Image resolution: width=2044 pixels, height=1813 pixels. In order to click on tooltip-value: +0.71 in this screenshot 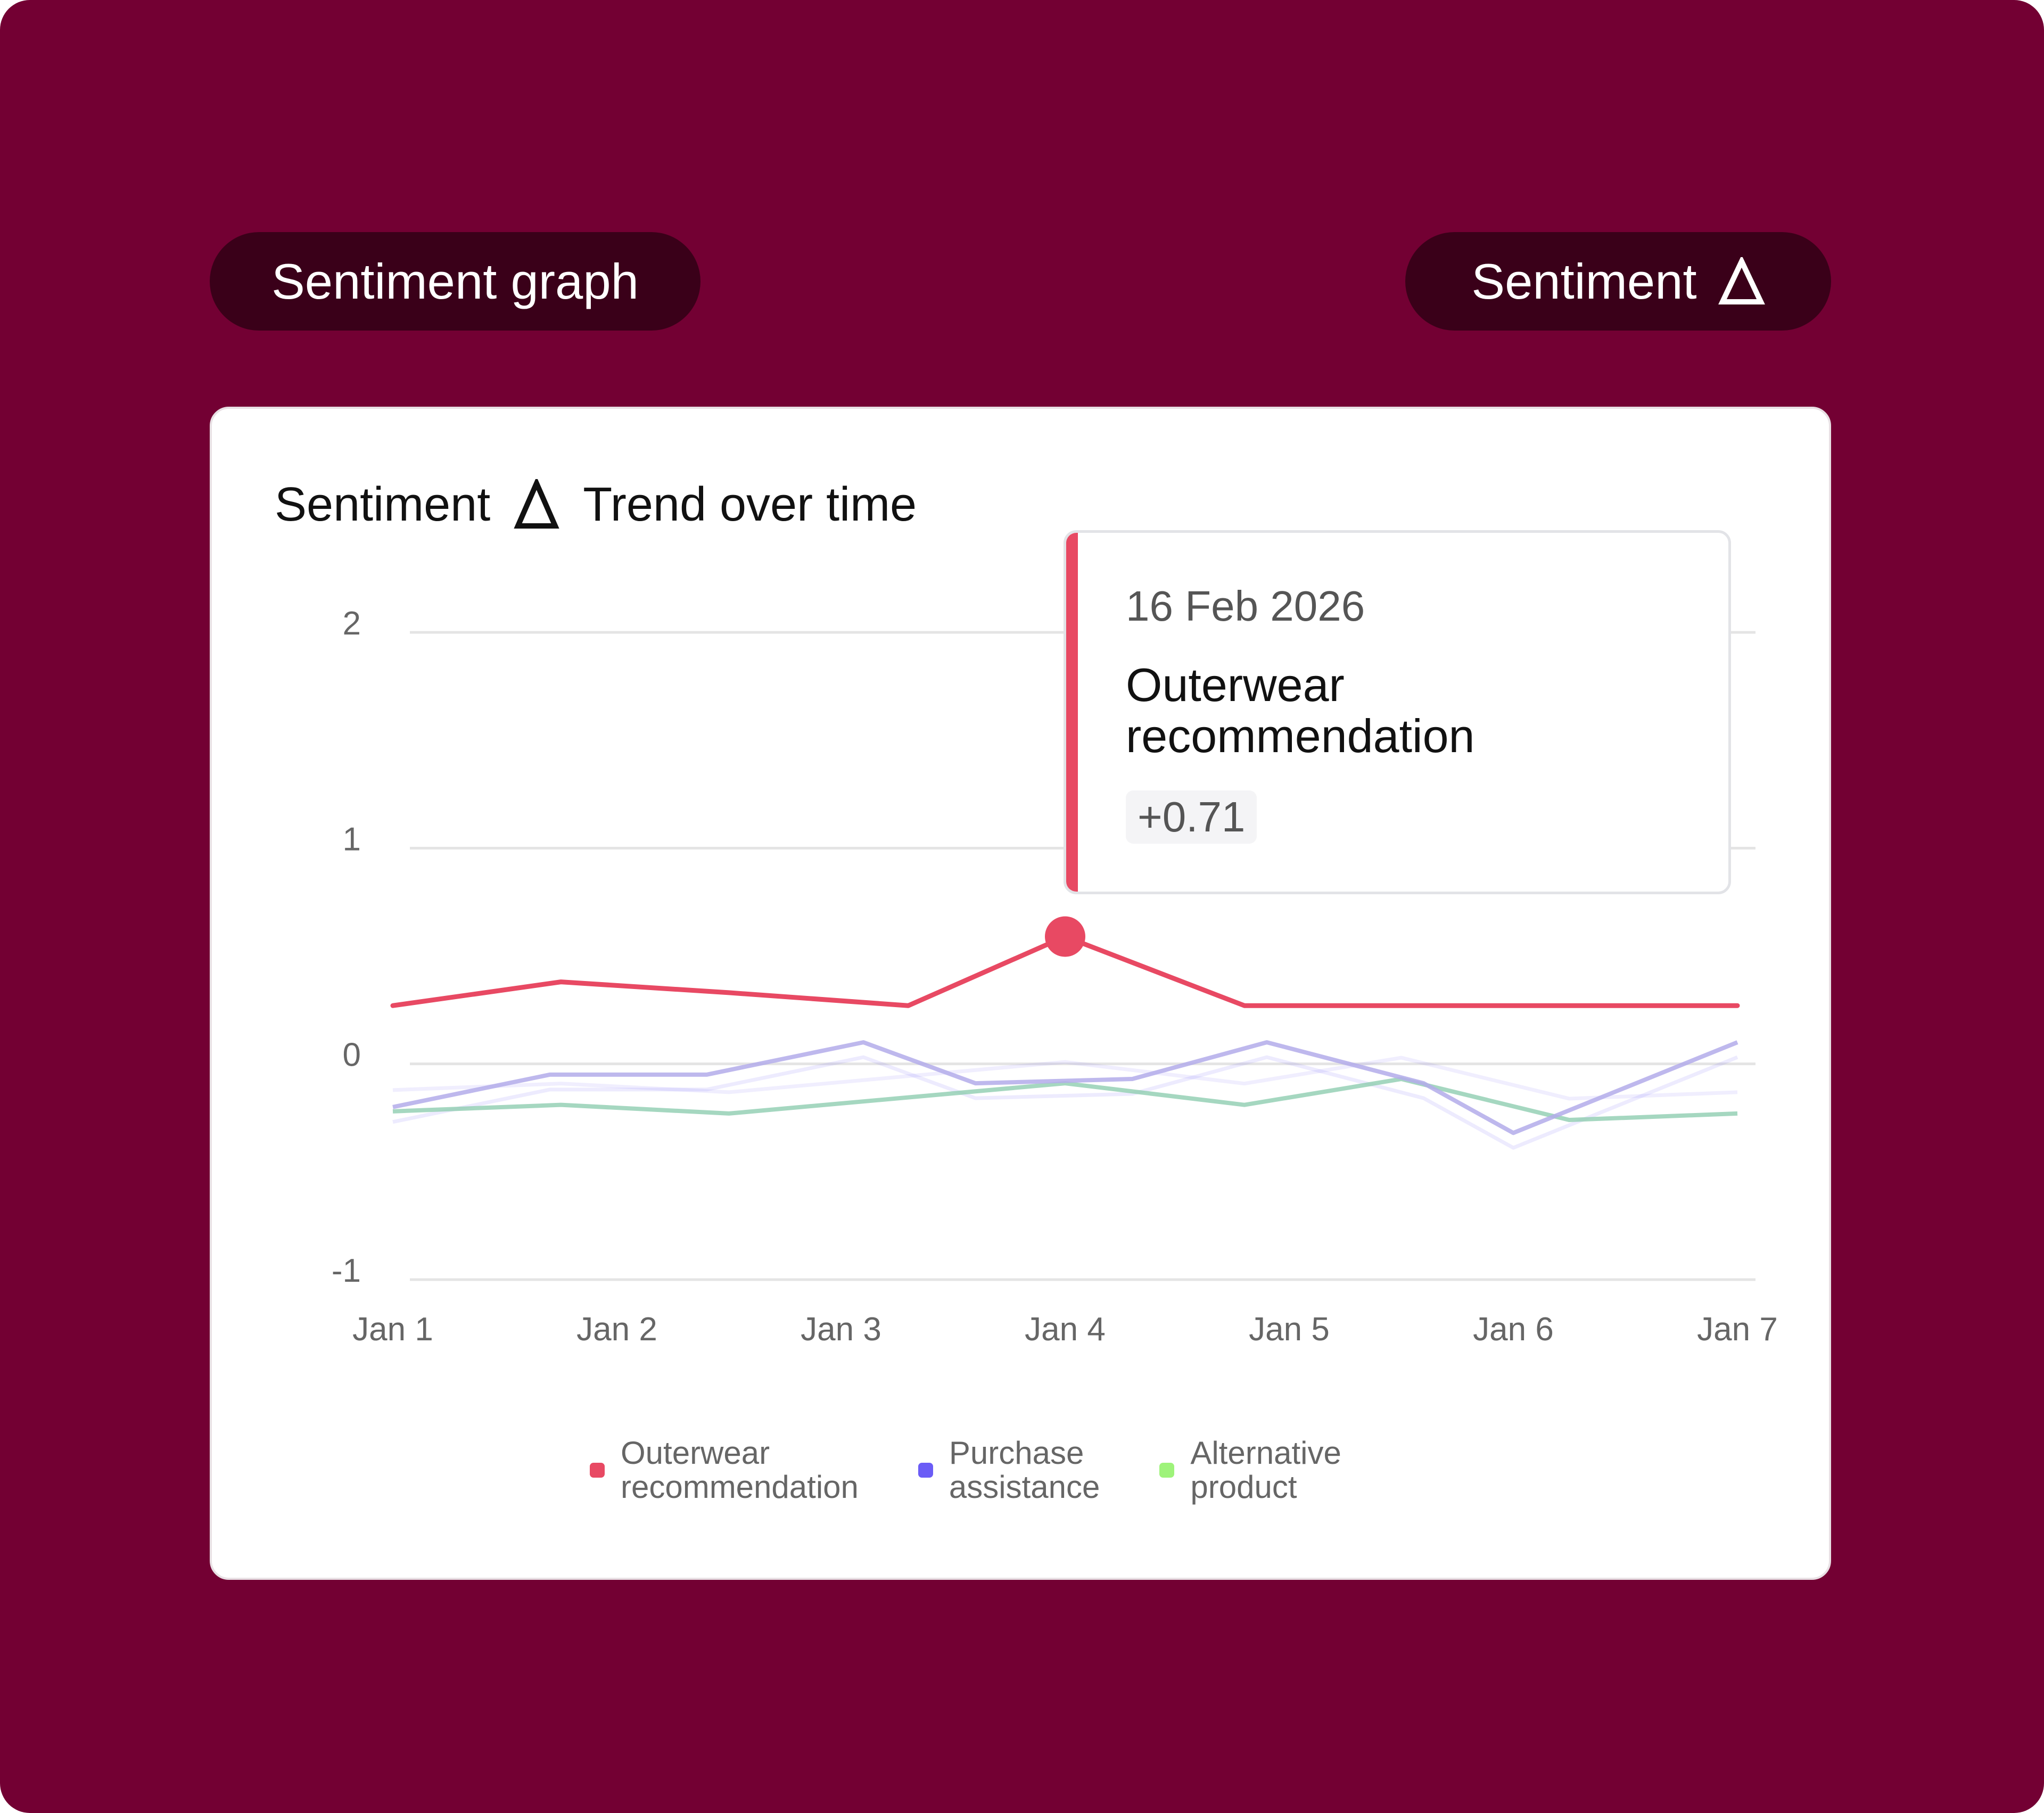, I will do `click(1192, 817)`.